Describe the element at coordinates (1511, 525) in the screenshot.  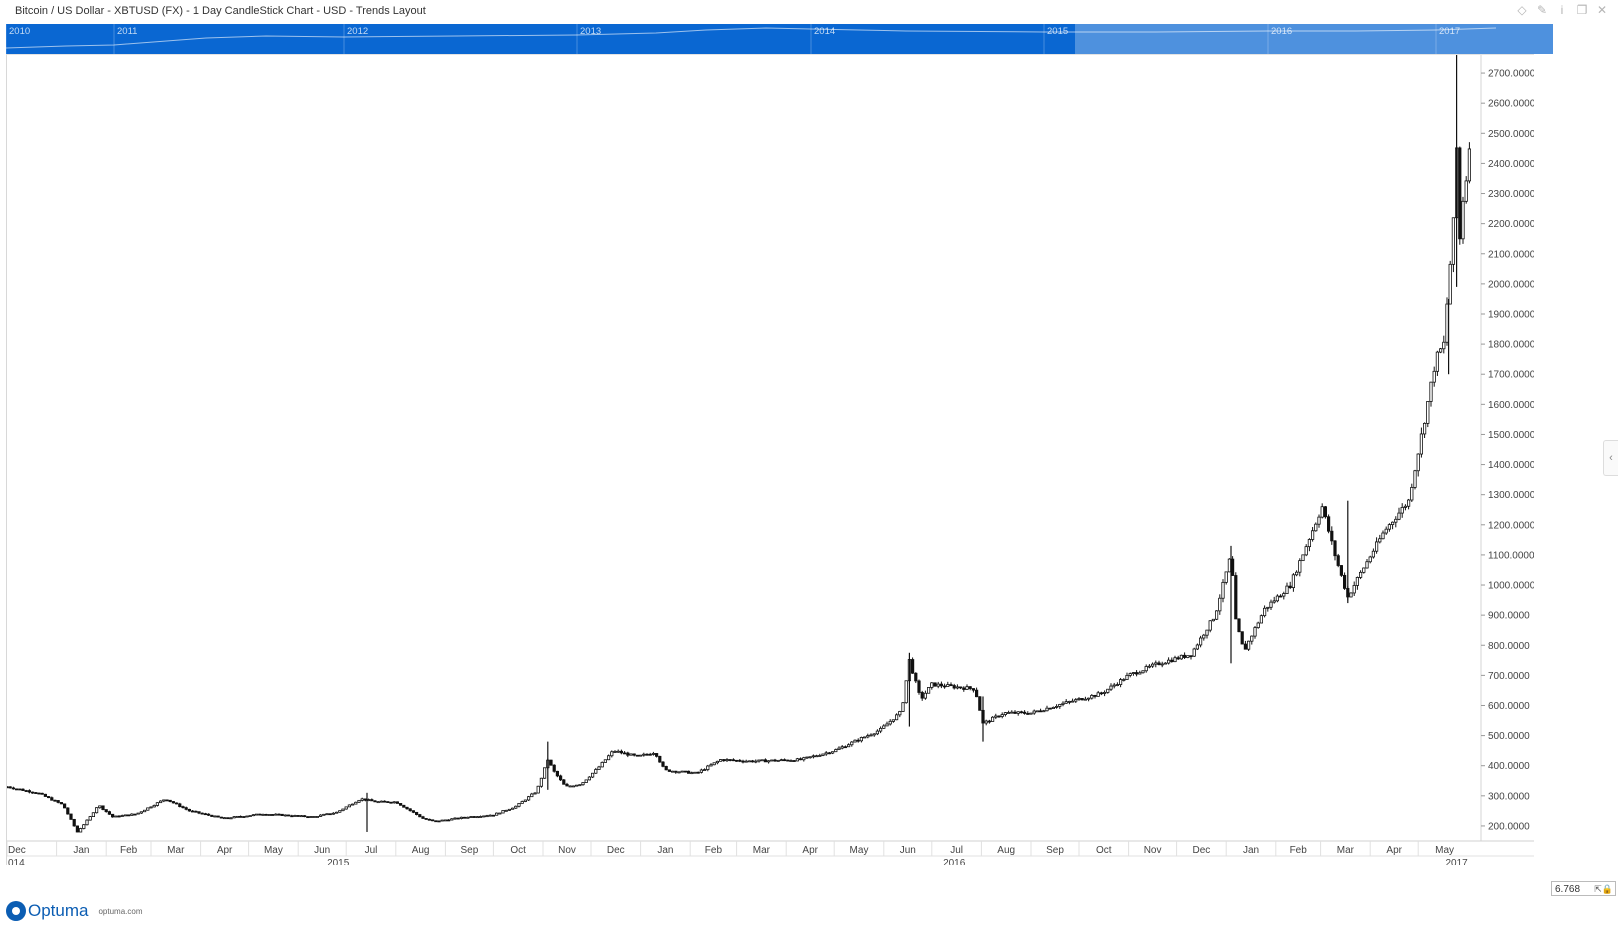
I see `y-tick-label: 1200.0000` at that location.